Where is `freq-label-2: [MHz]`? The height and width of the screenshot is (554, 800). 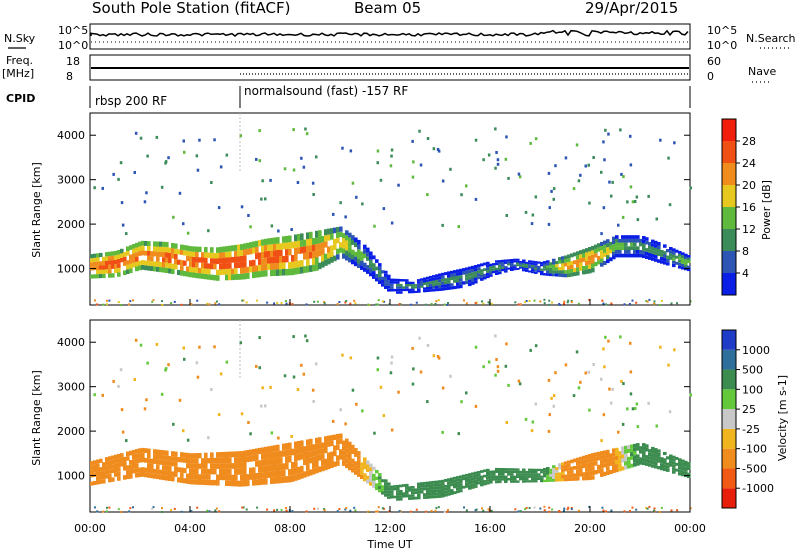
freq-label-2: [MHz] is located at coordinates (18, 73).